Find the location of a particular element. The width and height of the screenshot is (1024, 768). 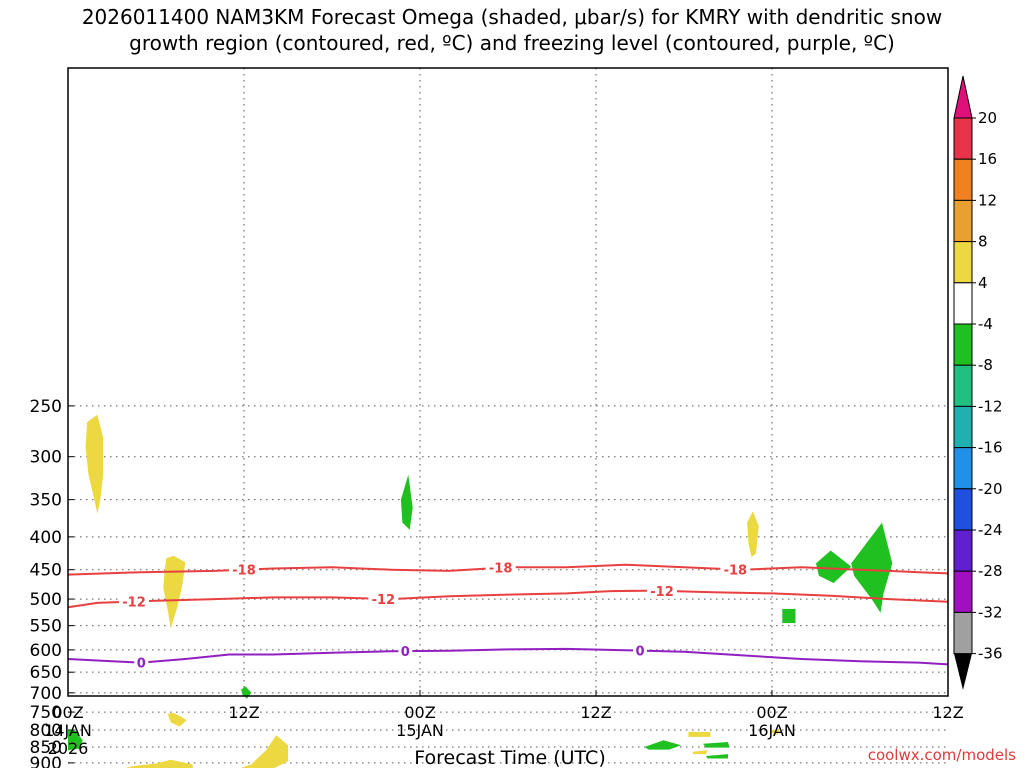

freezing-level-label-1: 0 is located at coordinates (405, 652).